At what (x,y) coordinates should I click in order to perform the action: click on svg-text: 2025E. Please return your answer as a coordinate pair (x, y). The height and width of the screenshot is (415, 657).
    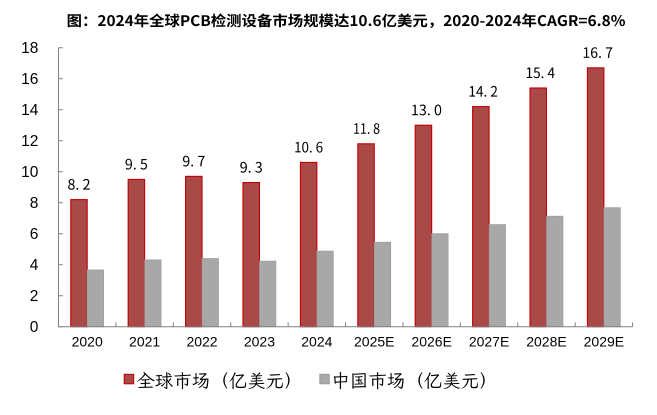
    Looking at the image, I should click on (374, 342).